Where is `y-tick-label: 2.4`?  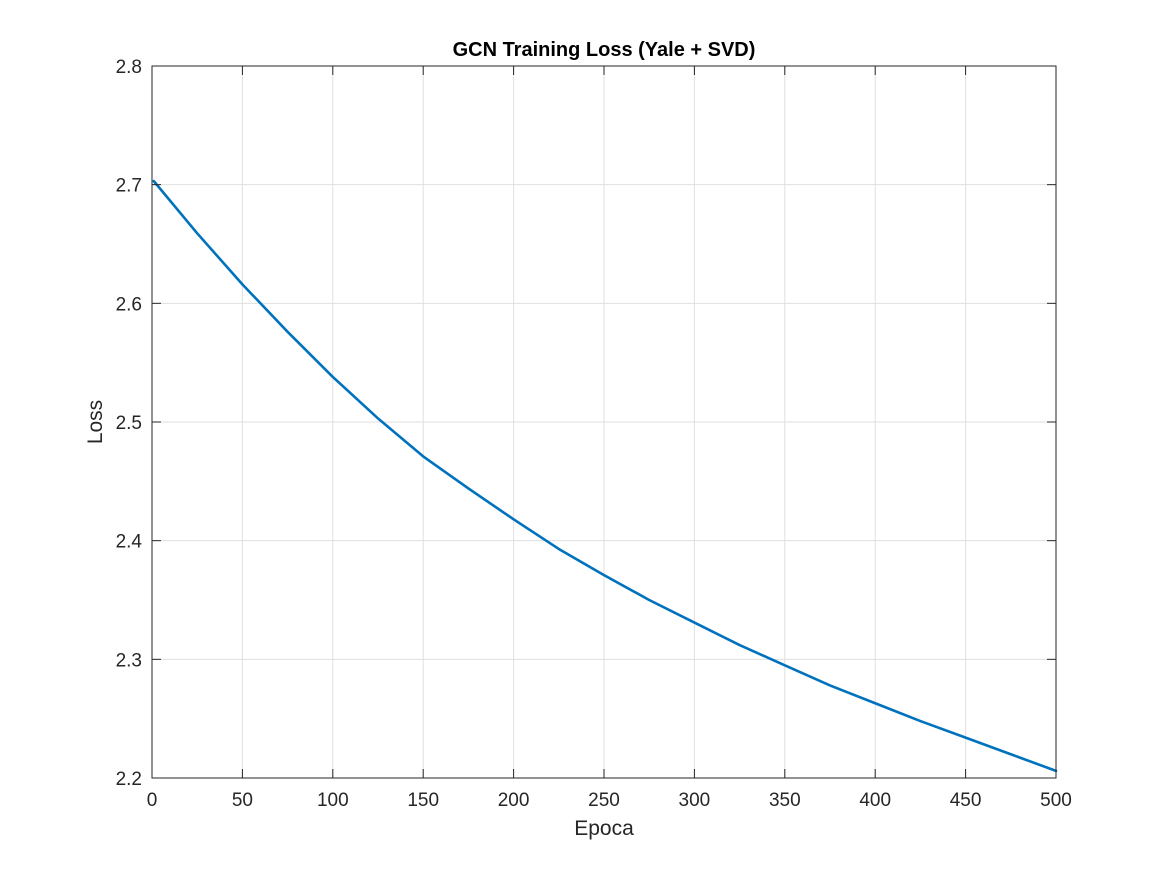 y-tick-label: 2.4 is located at coordinates (129, 542).